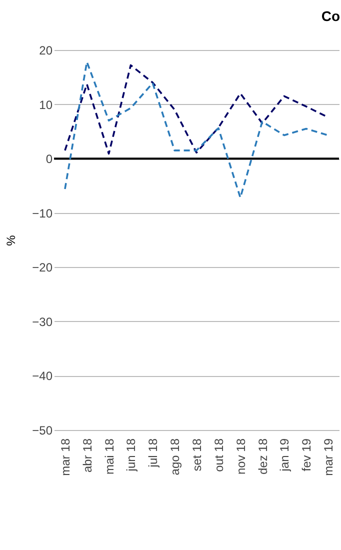 Image resolution: width=341 pixels, height=550 pixels. I want to click on x-tick-label: out 18, so click(219, 455).